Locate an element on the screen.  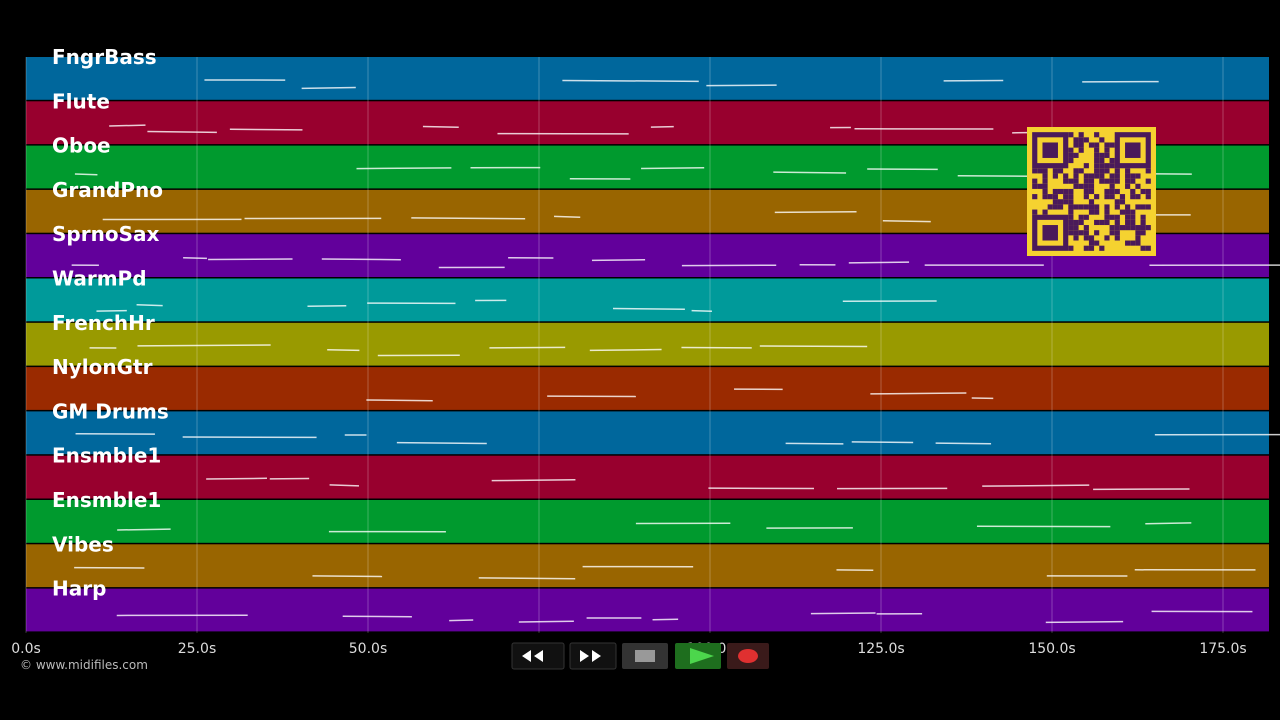
fast-forward-button is located at coordinates (593, 656).